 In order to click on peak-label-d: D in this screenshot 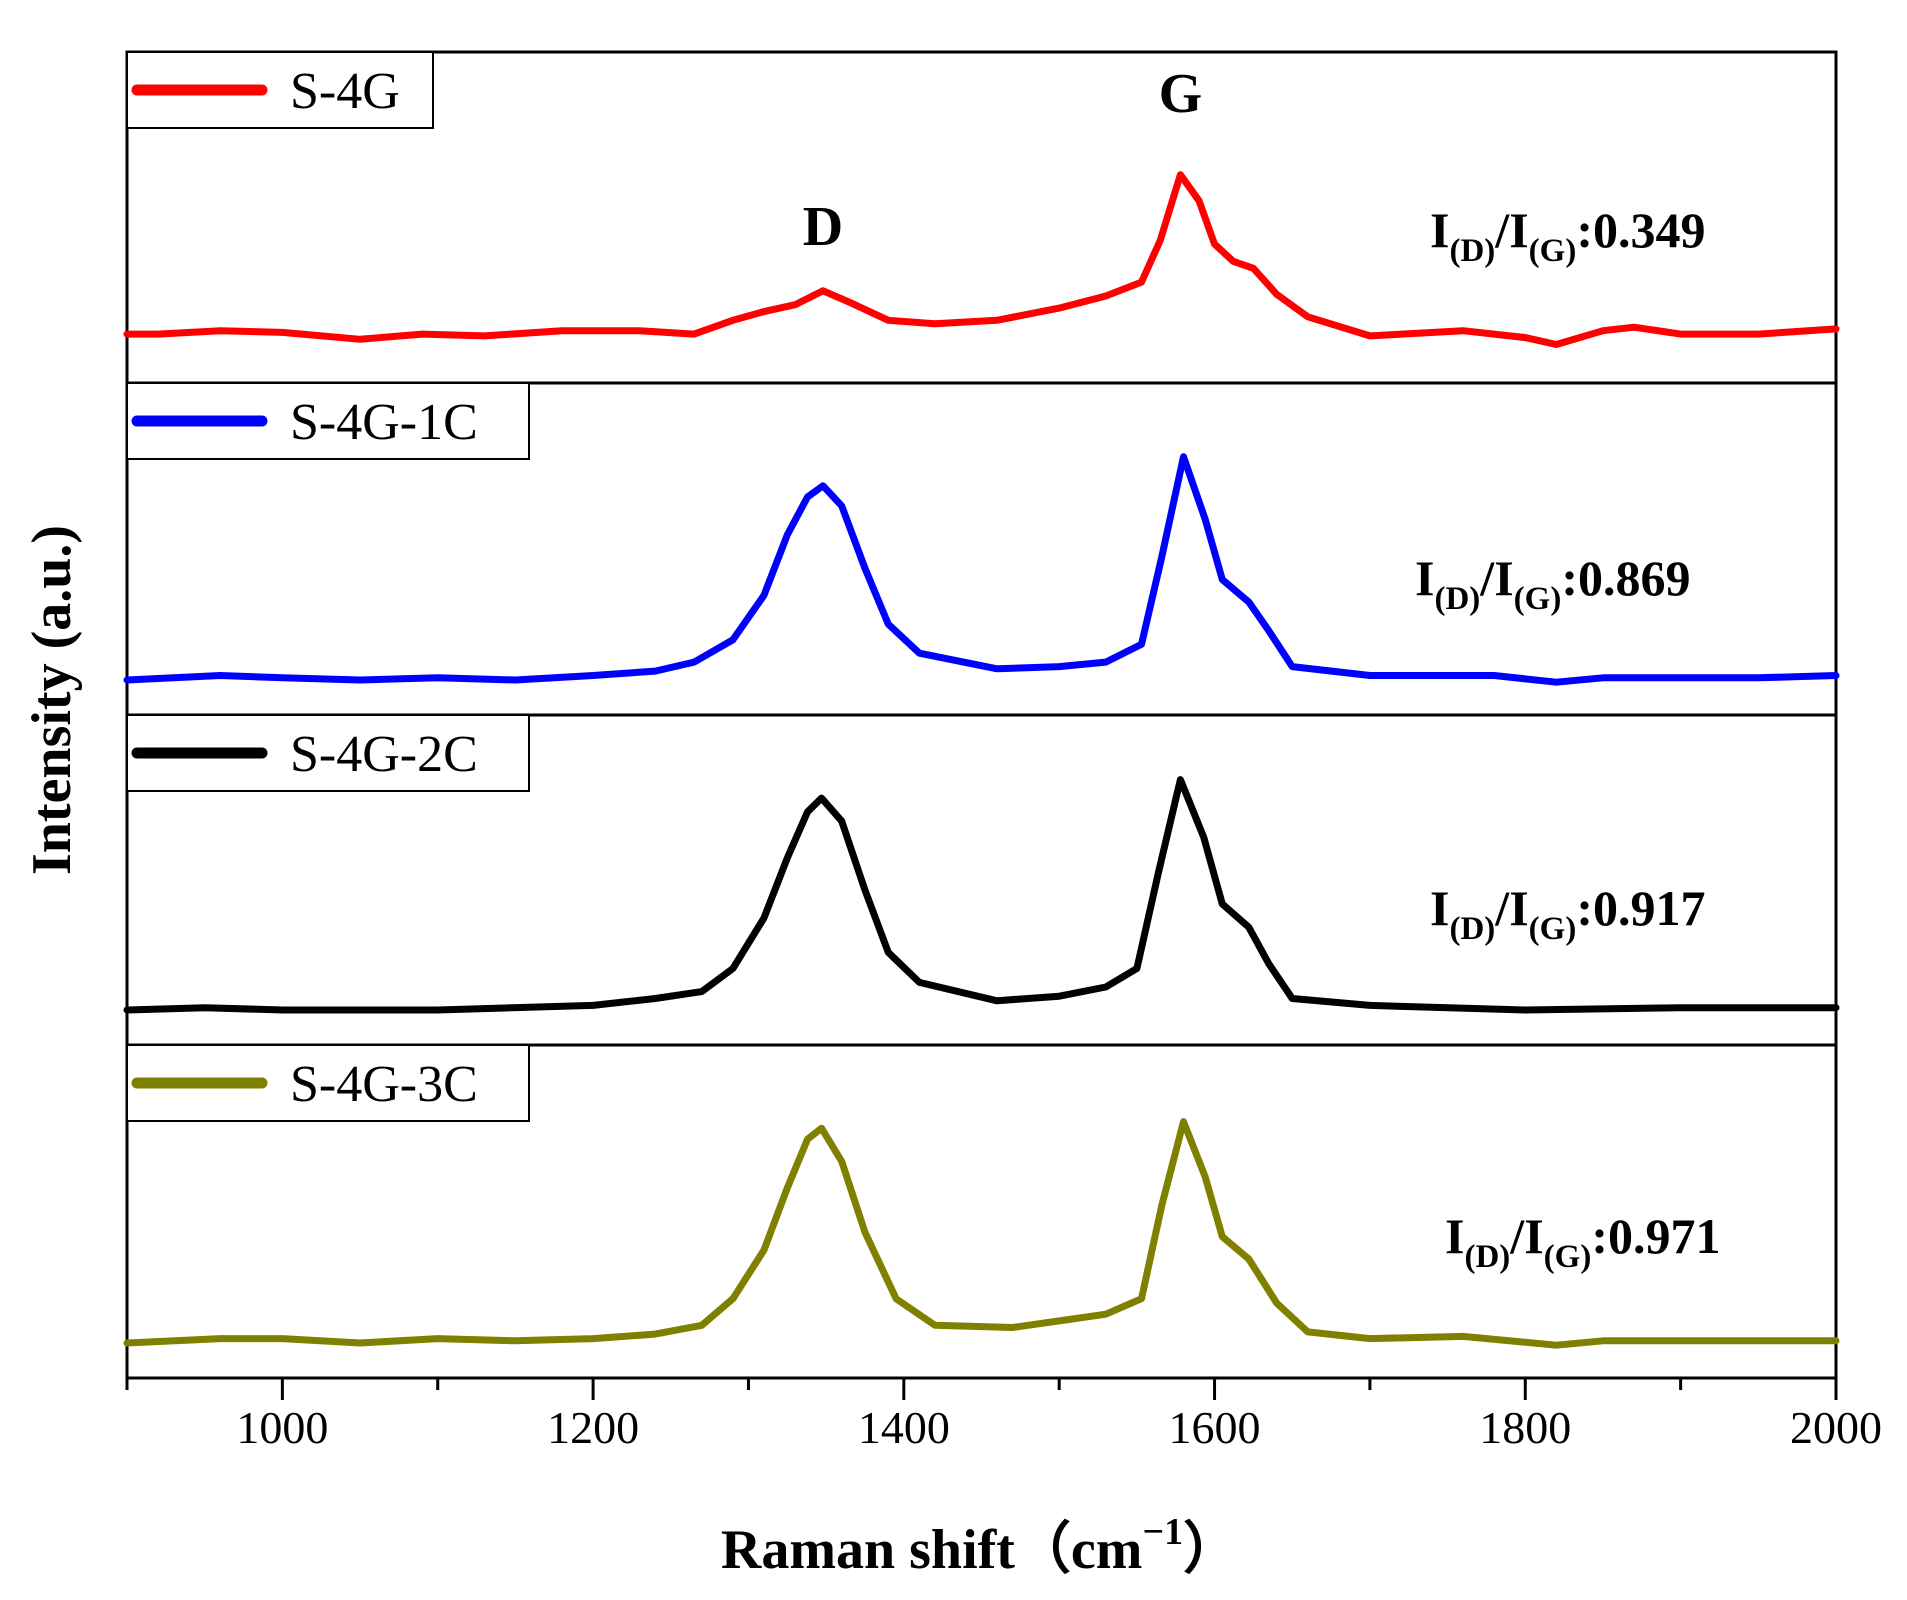, I will do `click(823, 227)`.